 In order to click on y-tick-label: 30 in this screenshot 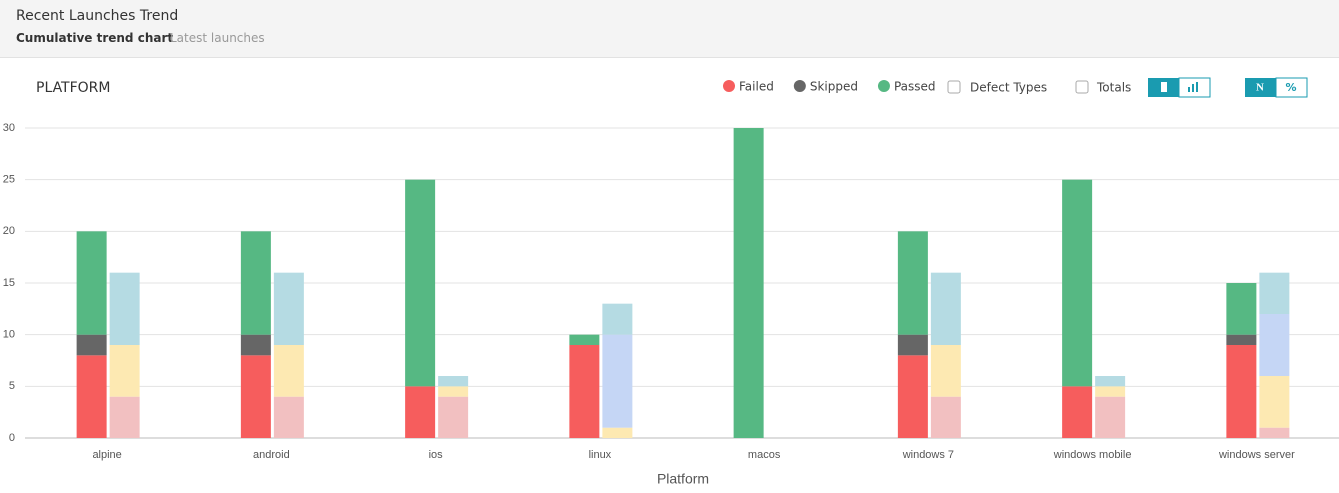, I will do `click(9, 128)`.